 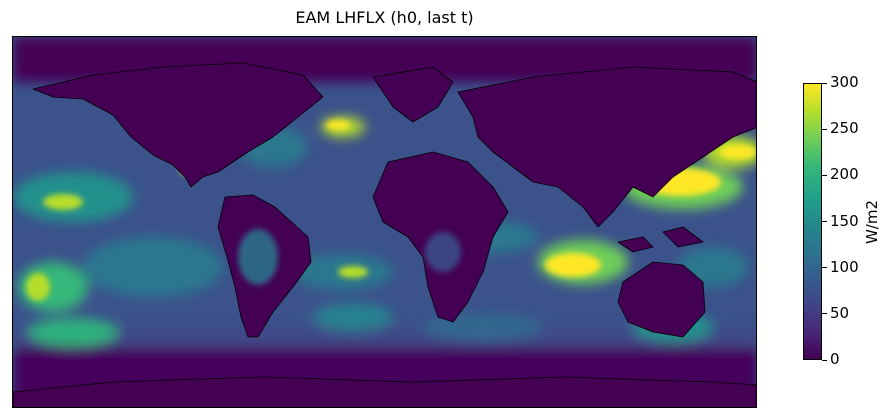 I want to click on colorbar-tick-label: 250, so click(x=844, y=128).